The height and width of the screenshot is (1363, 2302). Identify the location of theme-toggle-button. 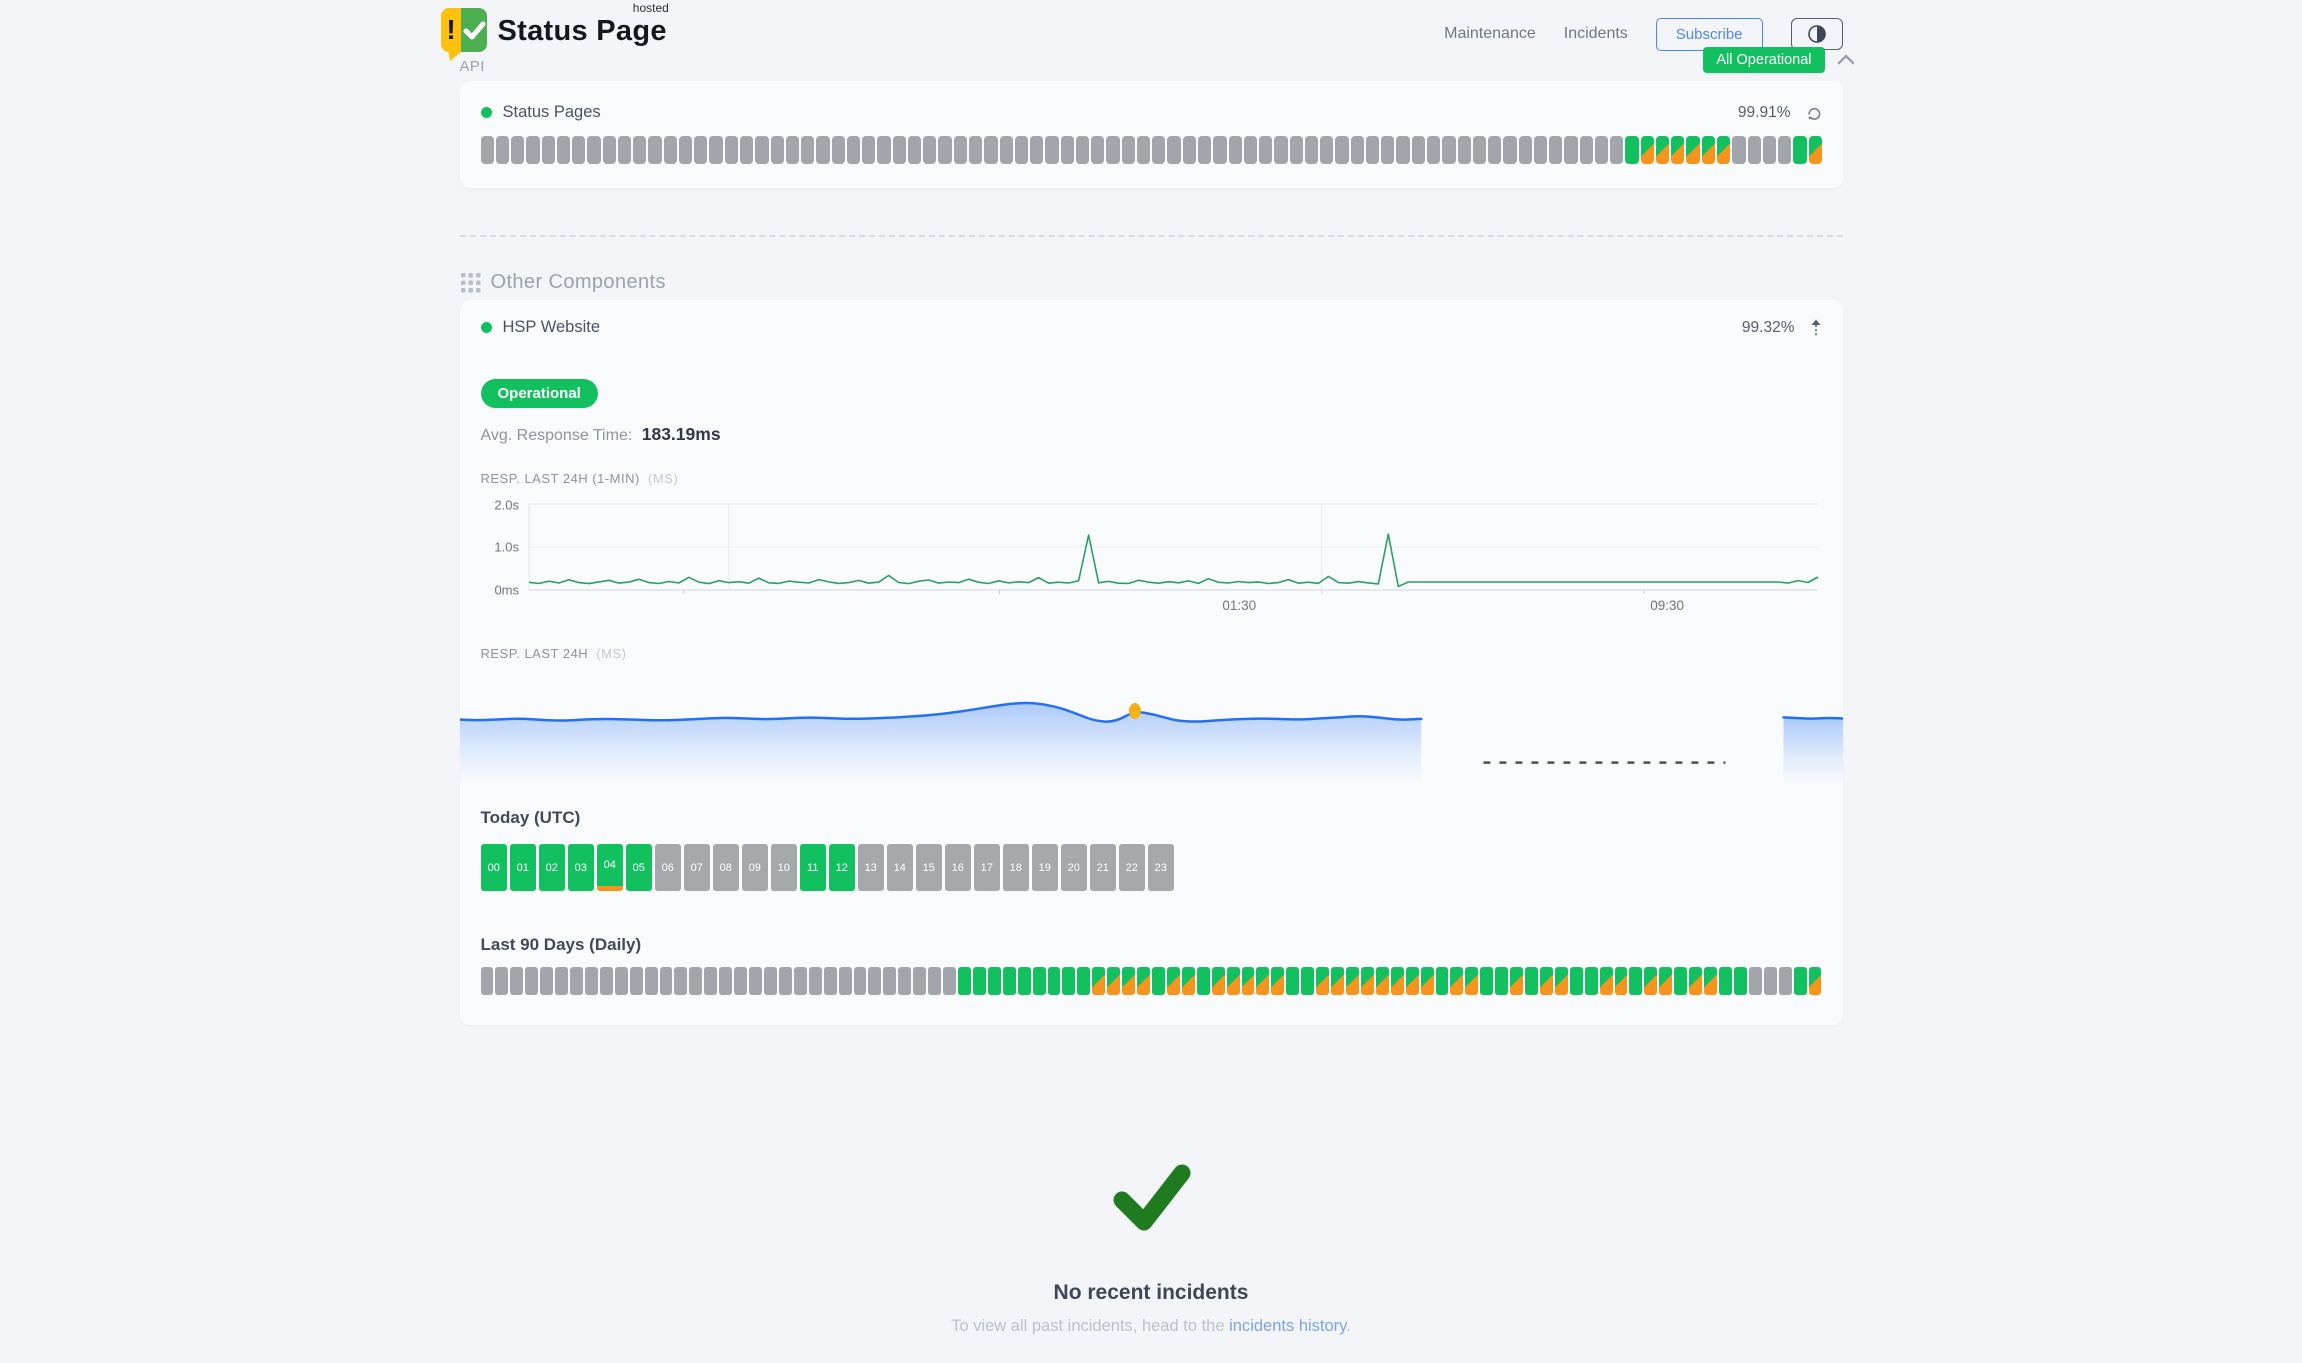
(1816, 34).